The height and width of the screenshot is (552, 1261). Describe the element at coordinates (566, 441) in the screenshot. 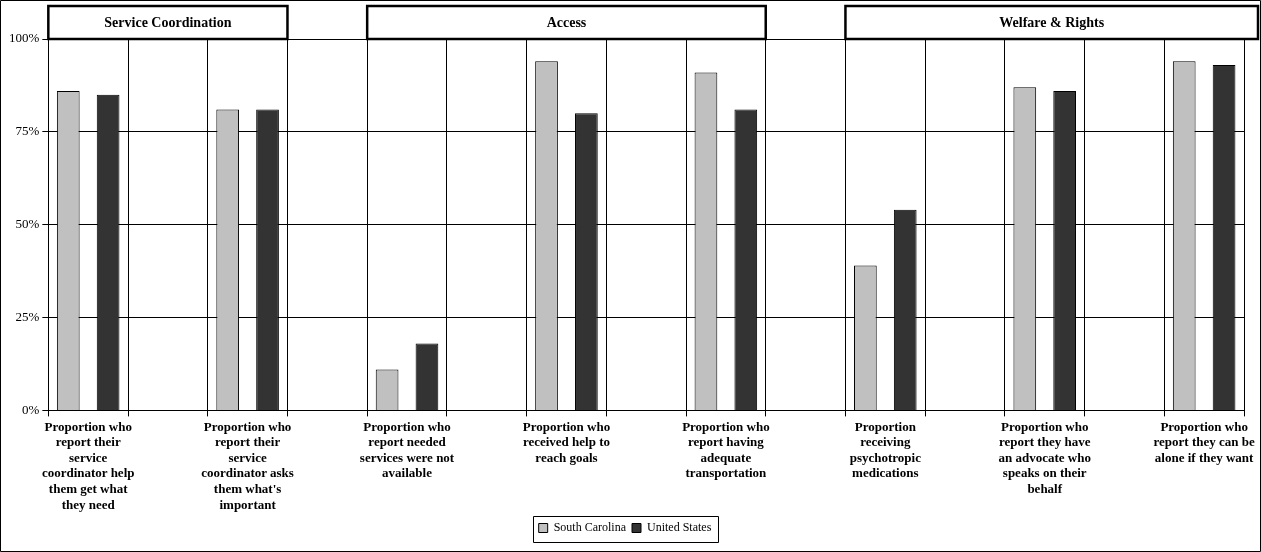

I see `x-tick-label: Proportion who received help to reach goals` at that location.